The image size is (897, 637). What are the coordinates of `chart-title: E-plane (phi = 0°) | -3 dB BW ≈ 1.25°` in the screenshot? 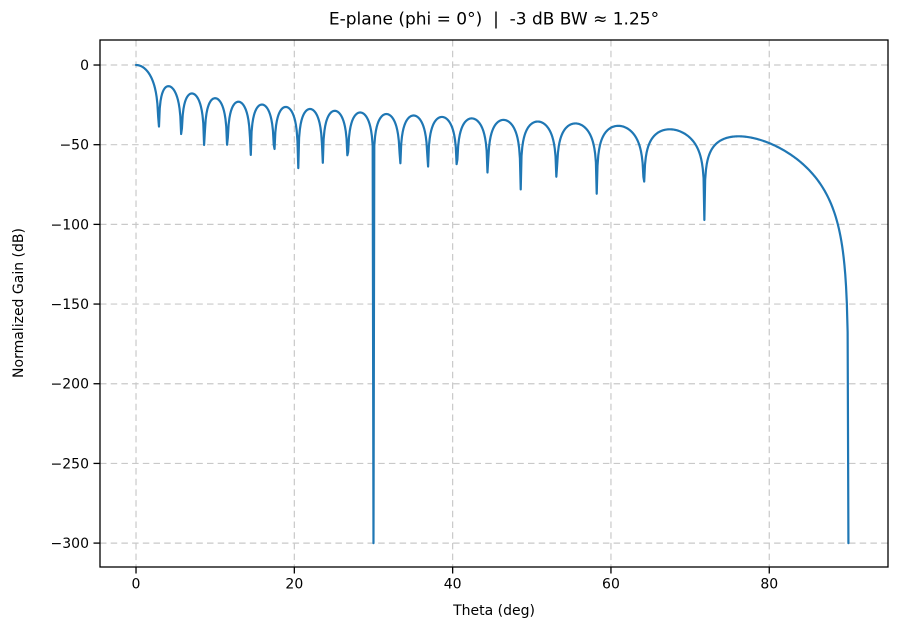 It's located at (494, 20).